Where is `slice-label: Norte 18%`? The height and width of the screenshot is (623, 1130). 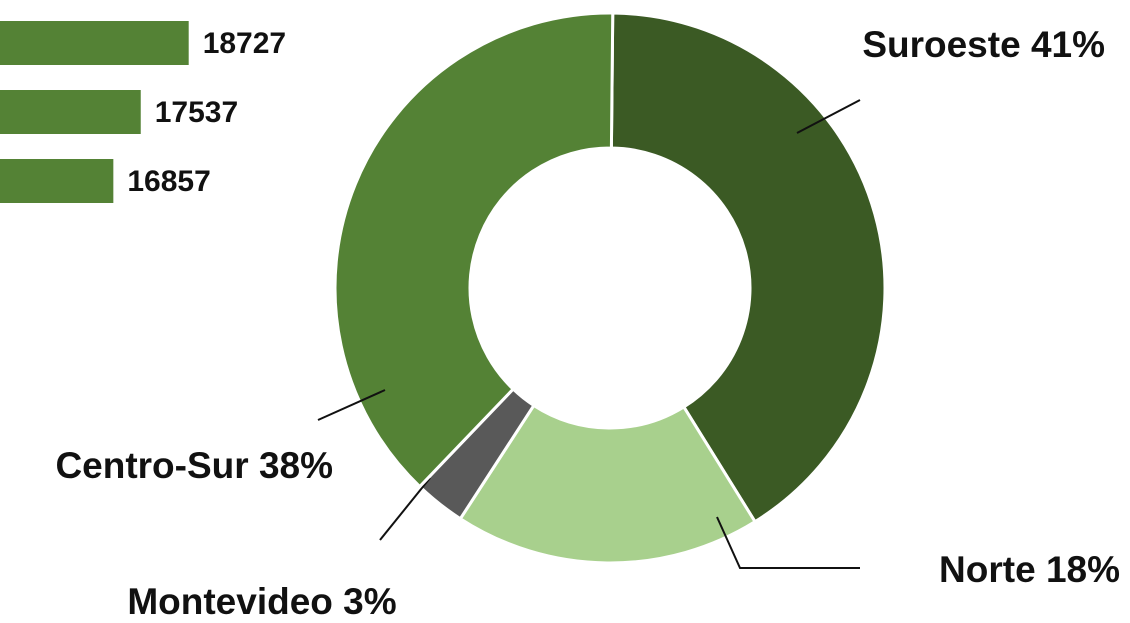
slice-label: Norte 18% is located at coordinates (1029, 569).